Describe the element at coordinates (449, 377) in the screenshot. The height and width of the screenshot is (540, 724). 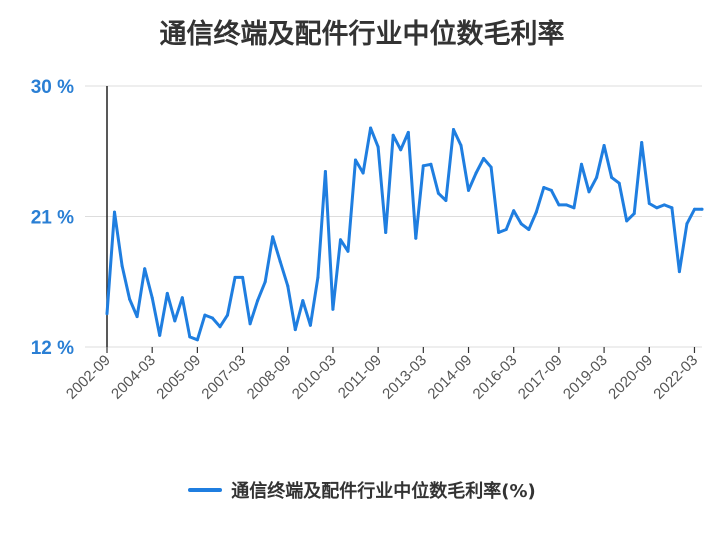
I see `x-tick-label: 2014-09` at that location.